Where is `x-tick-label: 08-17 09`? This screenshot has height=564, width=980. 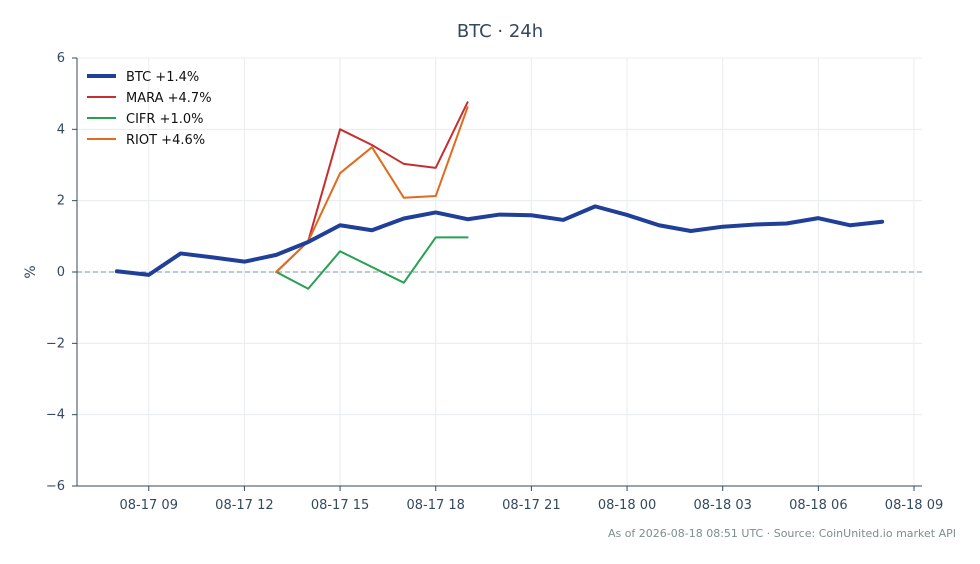
x-tick-label: 08-17 09 is located at coordinates (149, 505).